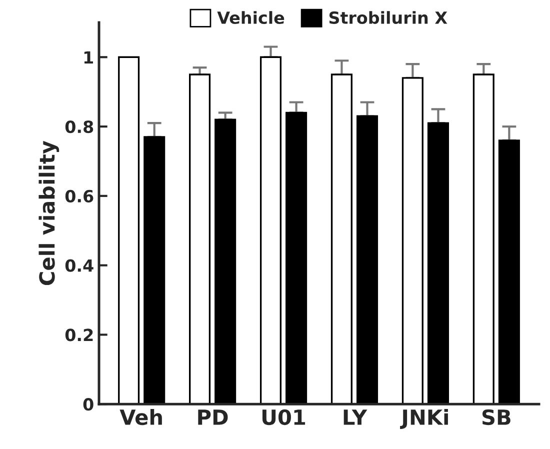 This screenshot has height=449, width=550. Describe the element at coordinates (79, 335) in the screenshot. I see `y-tick-label: 0.2` at that location.